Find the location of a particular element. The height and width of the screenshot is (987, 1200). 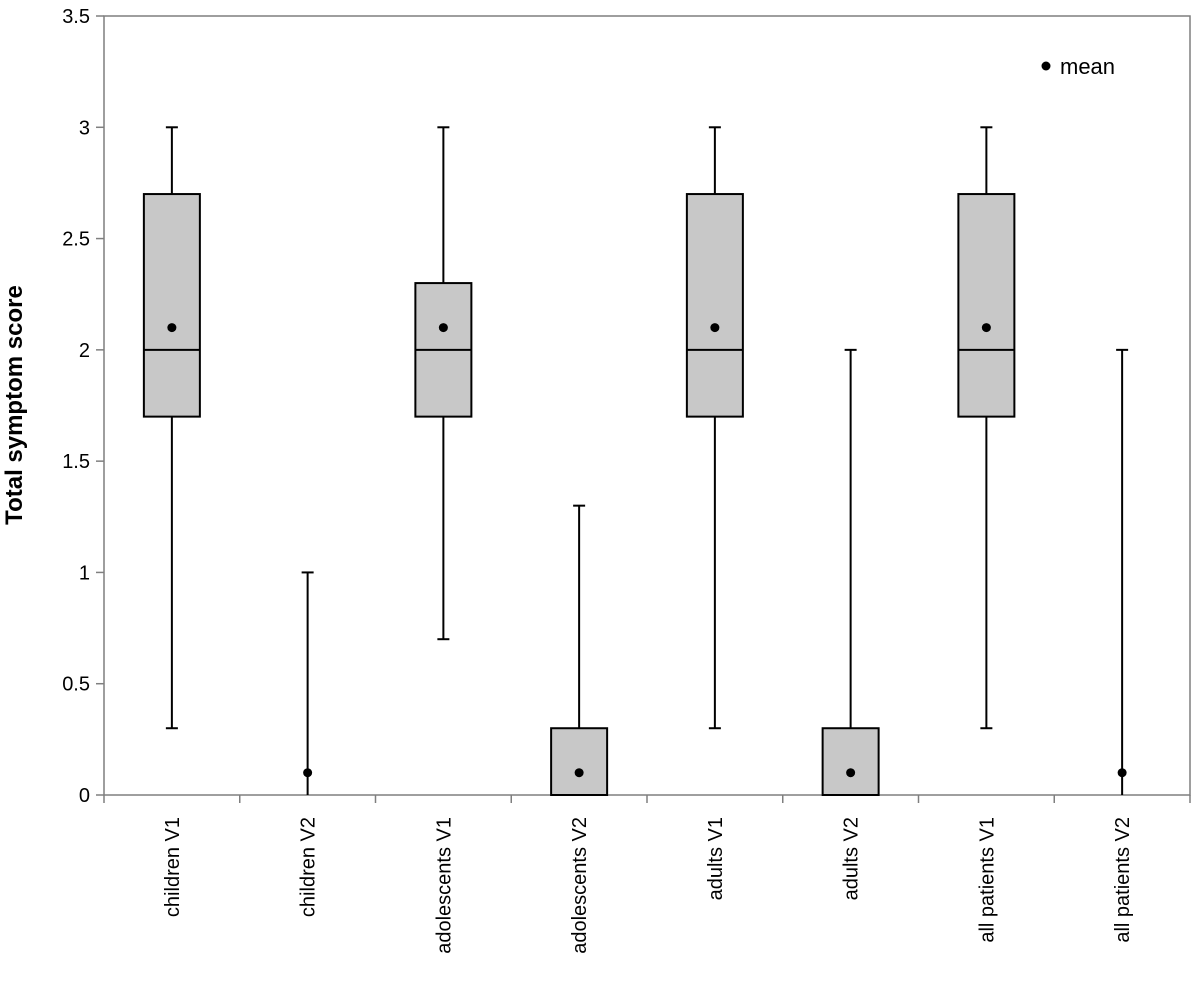

x-category-label: adolescents V1 is located at coordinates (444, 885).